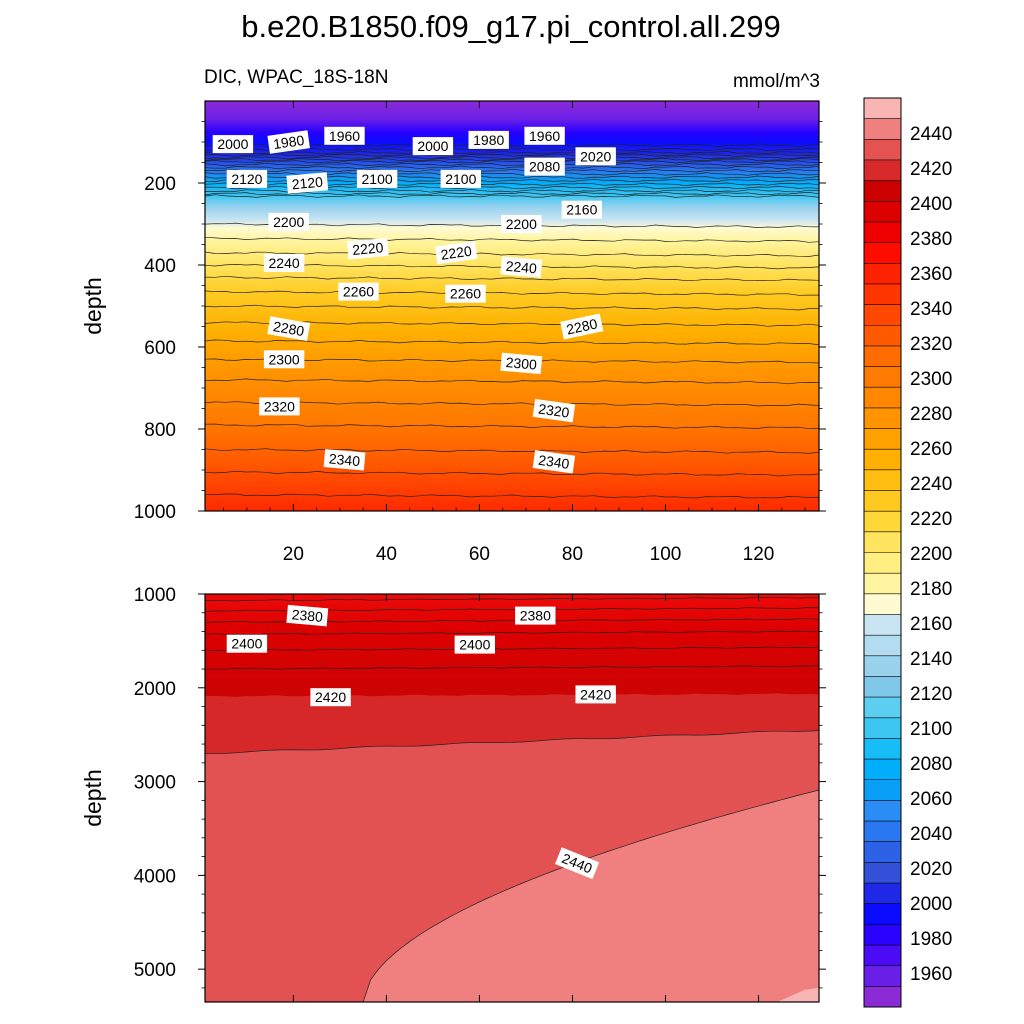 This screenshot has height=1024, width=1024. What do you see at coordinates (931, 799) in the screenshot?
I see `colorbar-tick-label: 2060` at bounding box center [931, 799].